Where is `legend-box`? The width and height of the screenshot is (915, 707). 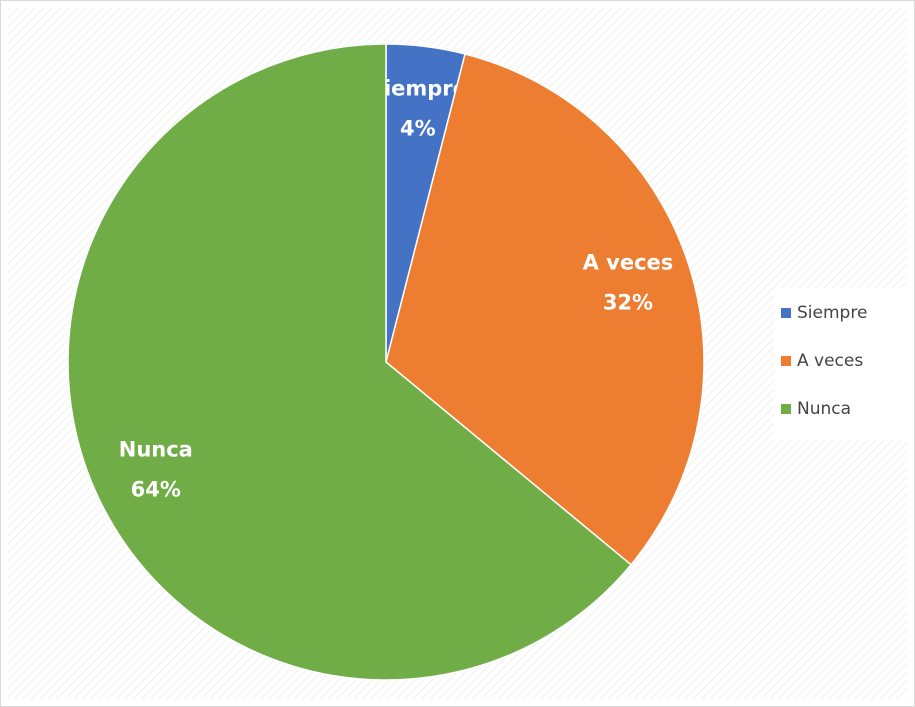 legend-box is located at coordinates (840, 364).